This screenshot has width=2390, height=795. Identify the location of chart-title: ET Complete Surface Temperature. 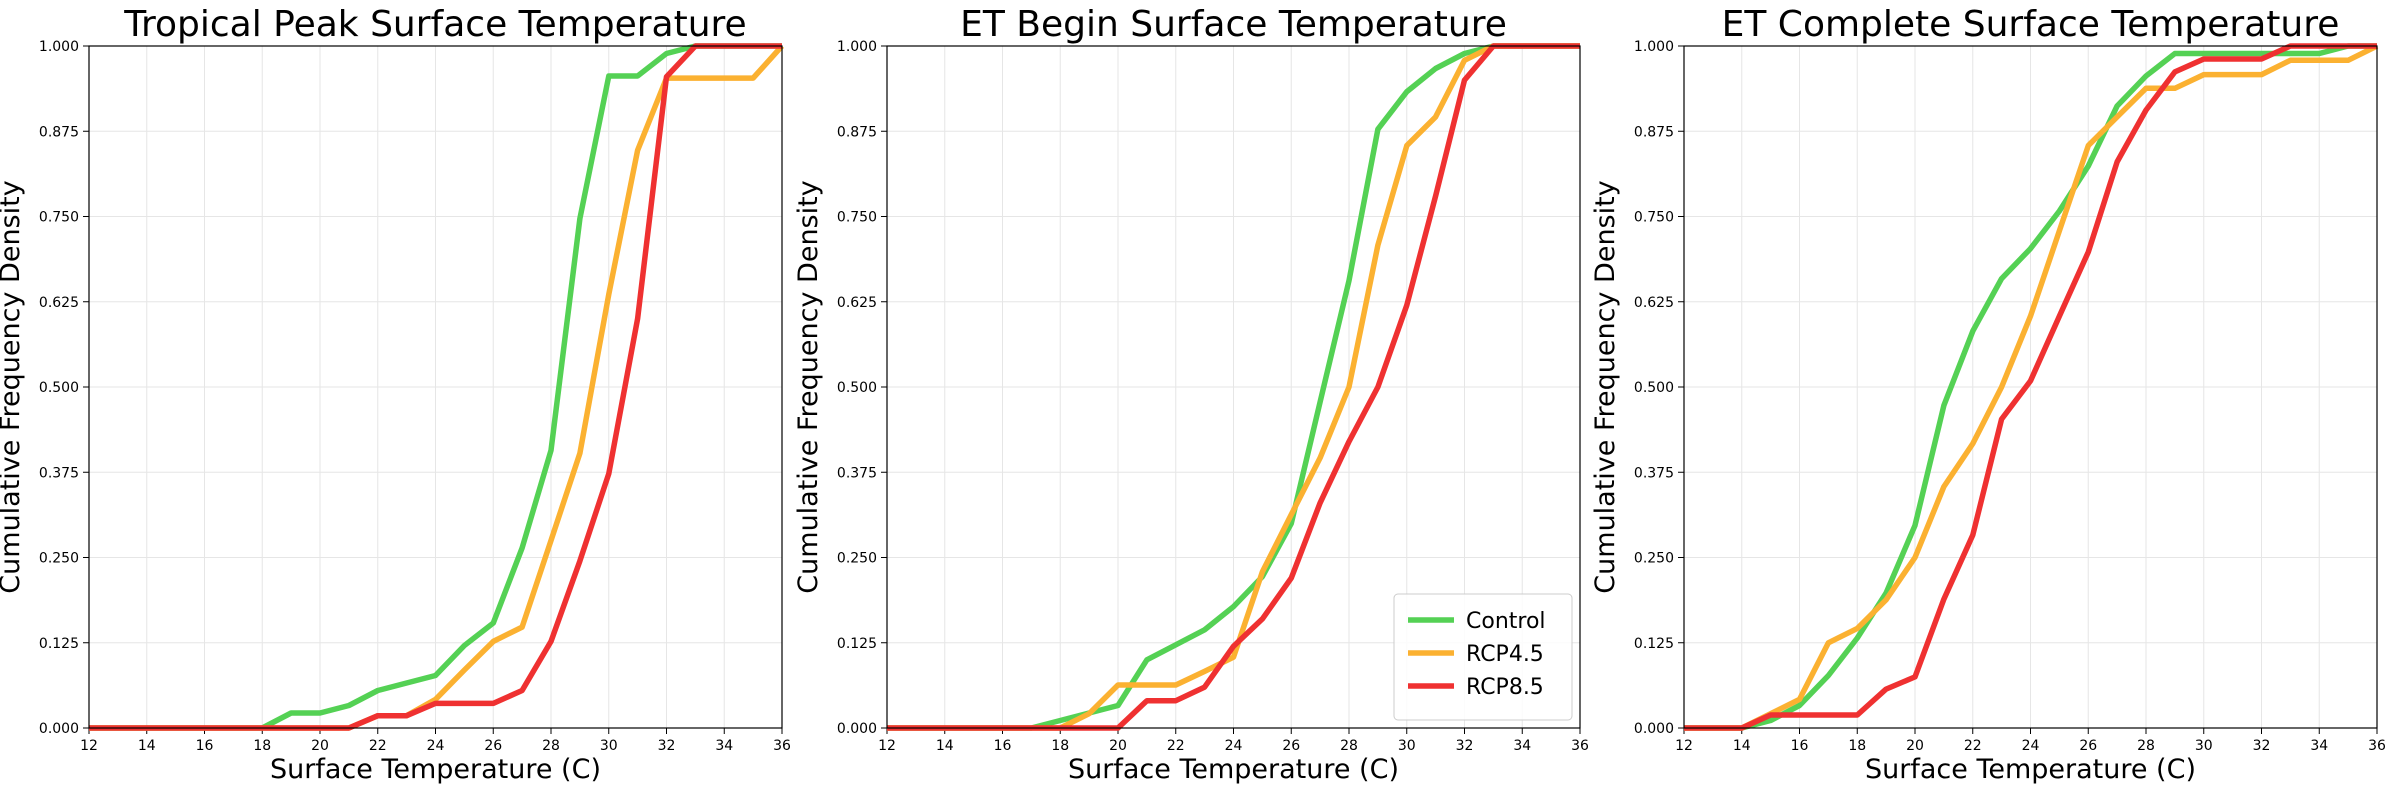
(2031, 24).